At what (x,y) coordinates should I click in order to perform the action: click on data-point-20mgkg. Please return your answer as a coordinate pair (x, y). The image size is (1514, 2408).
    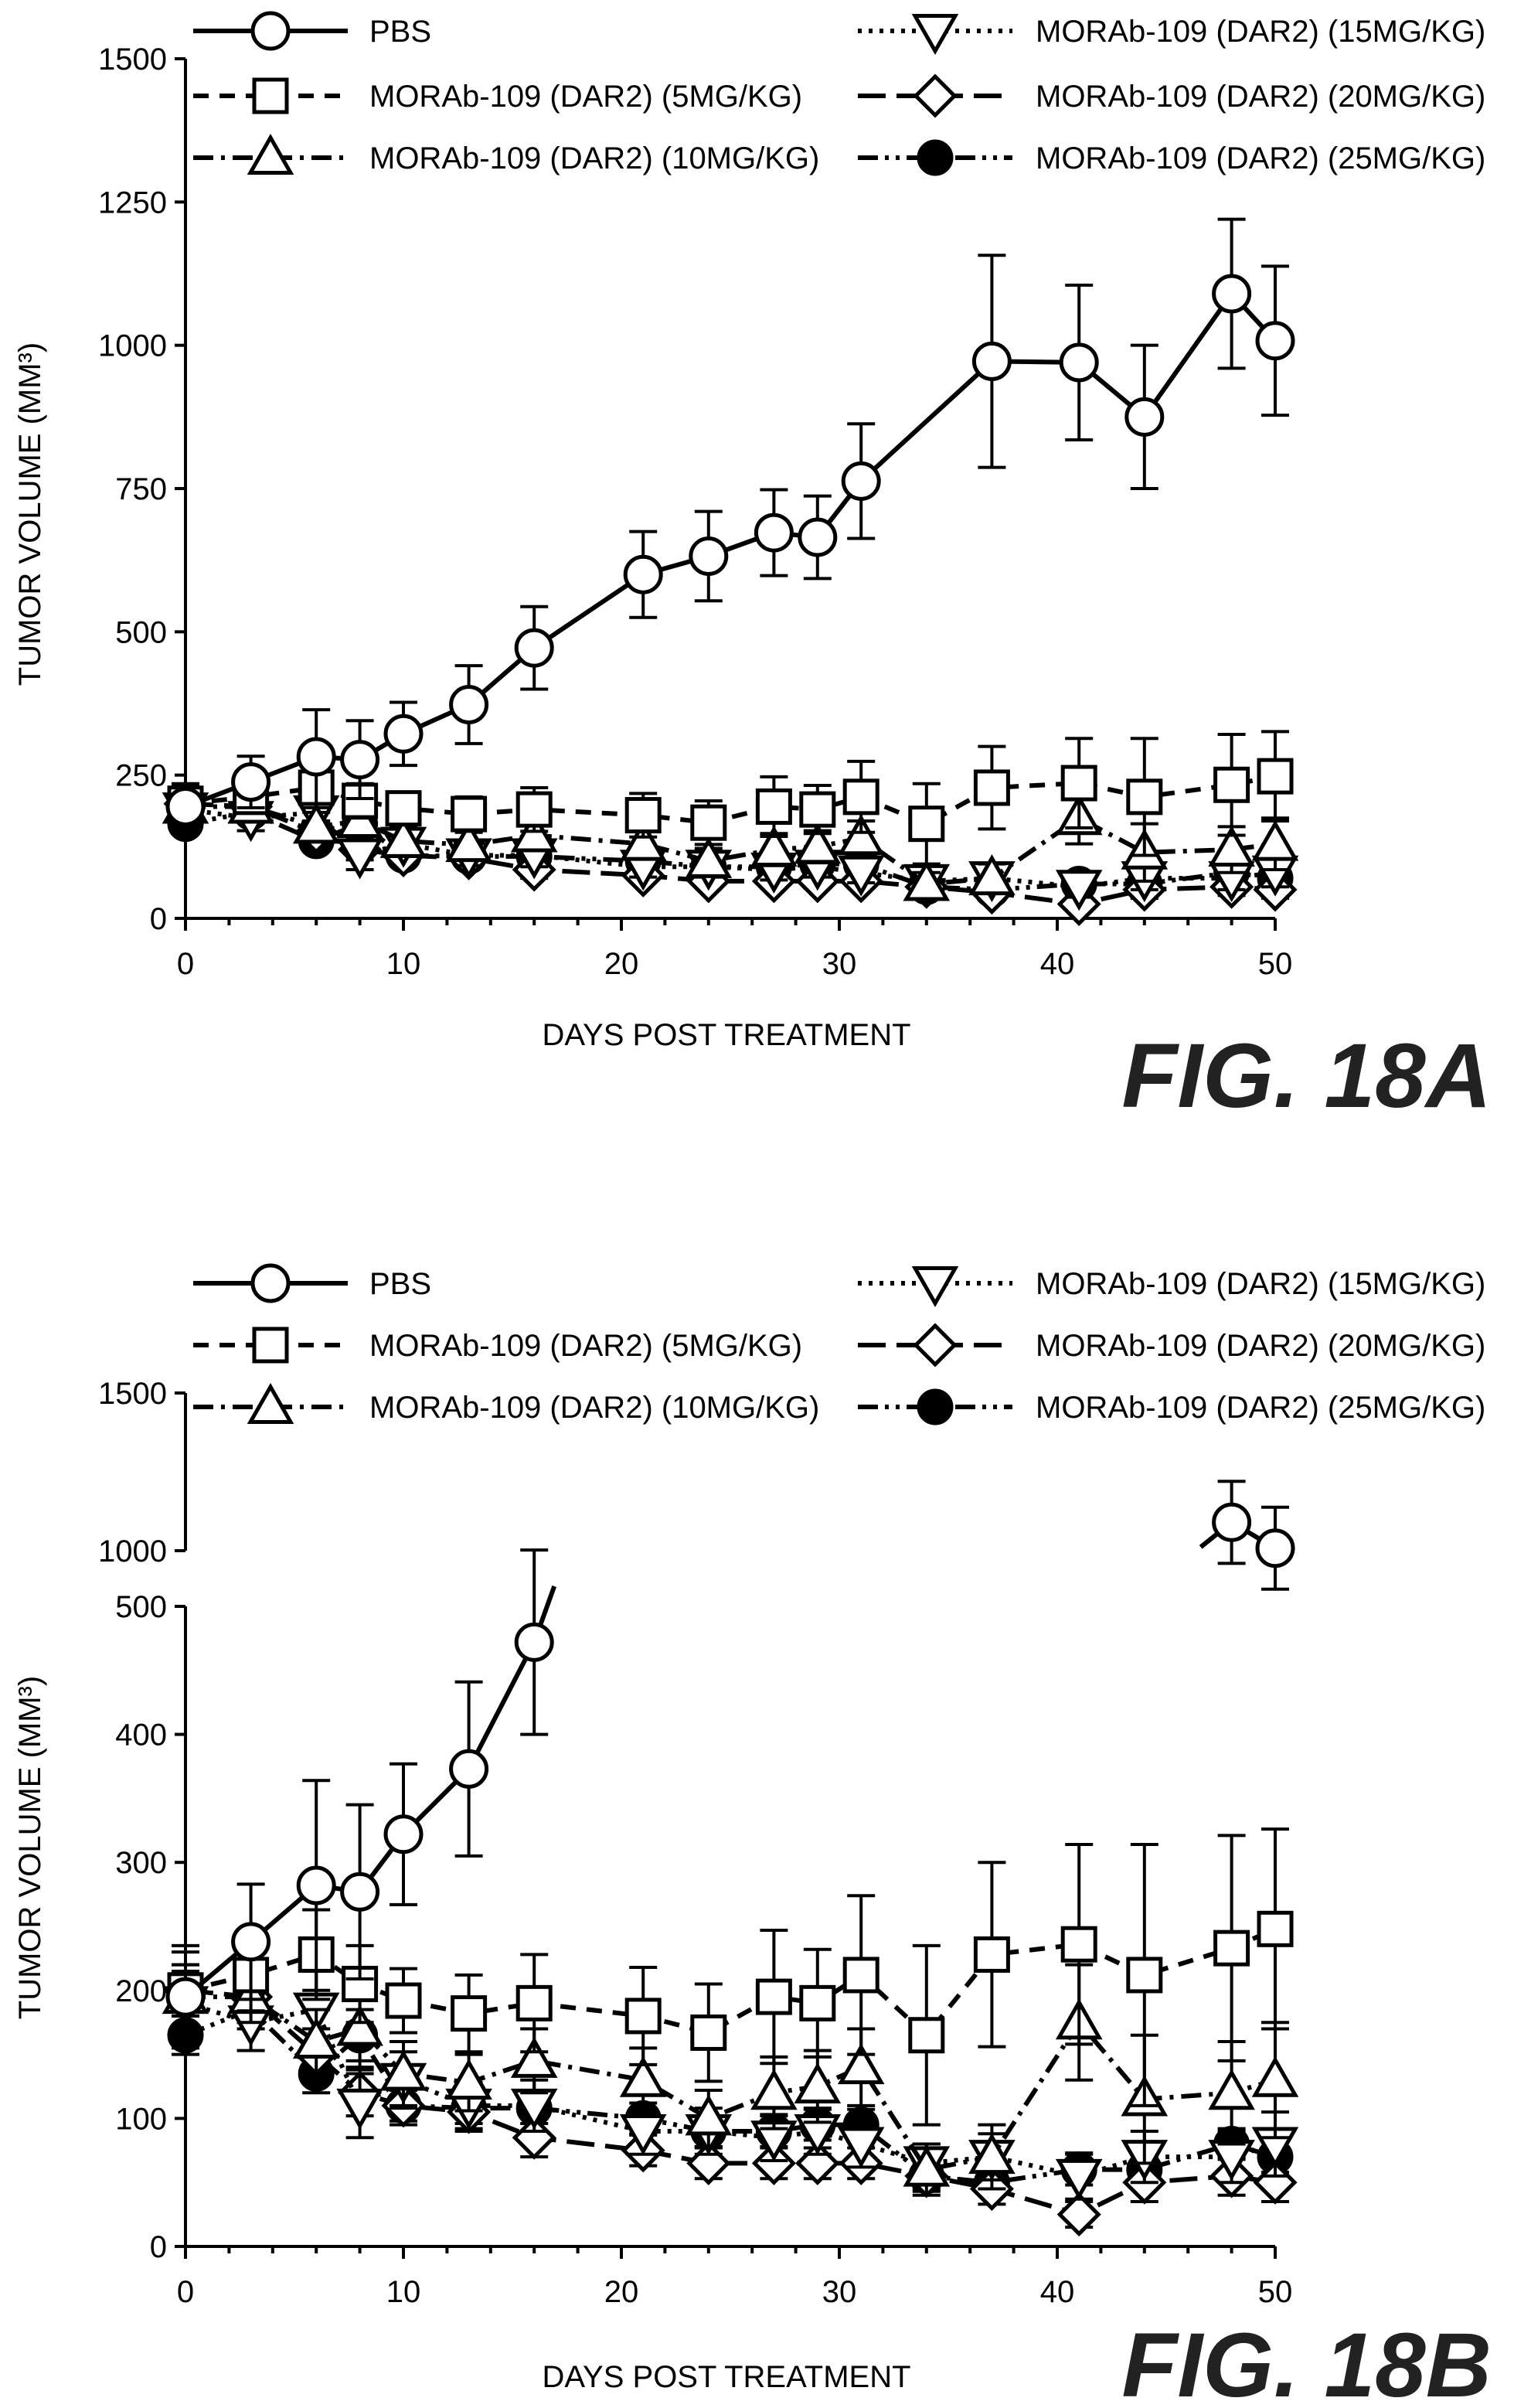
    Looking at the image, I should click on (773, 2163).